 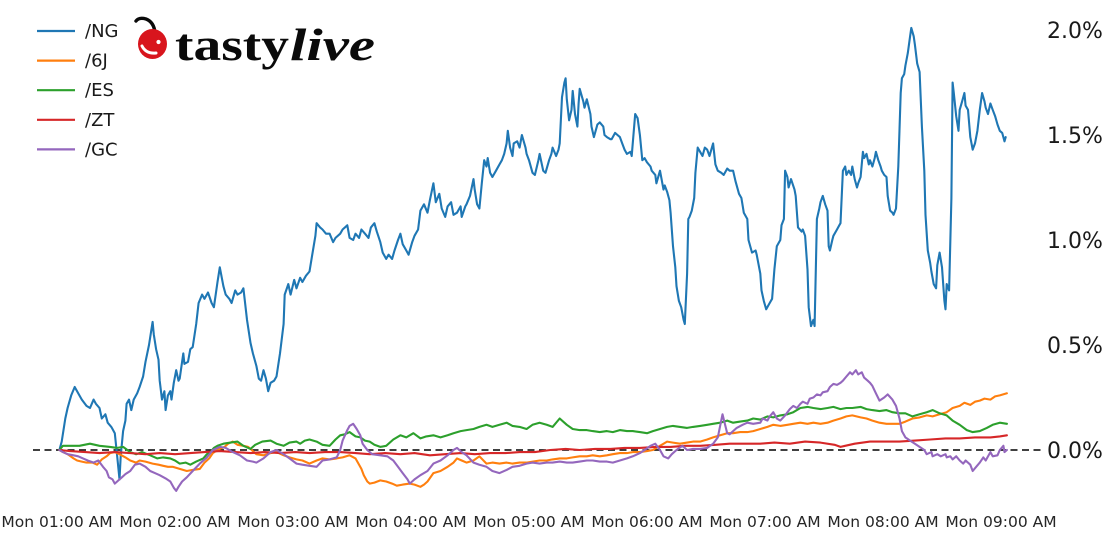 I want to click on legend-item-gc: /GC, so click(x=77, y=149).